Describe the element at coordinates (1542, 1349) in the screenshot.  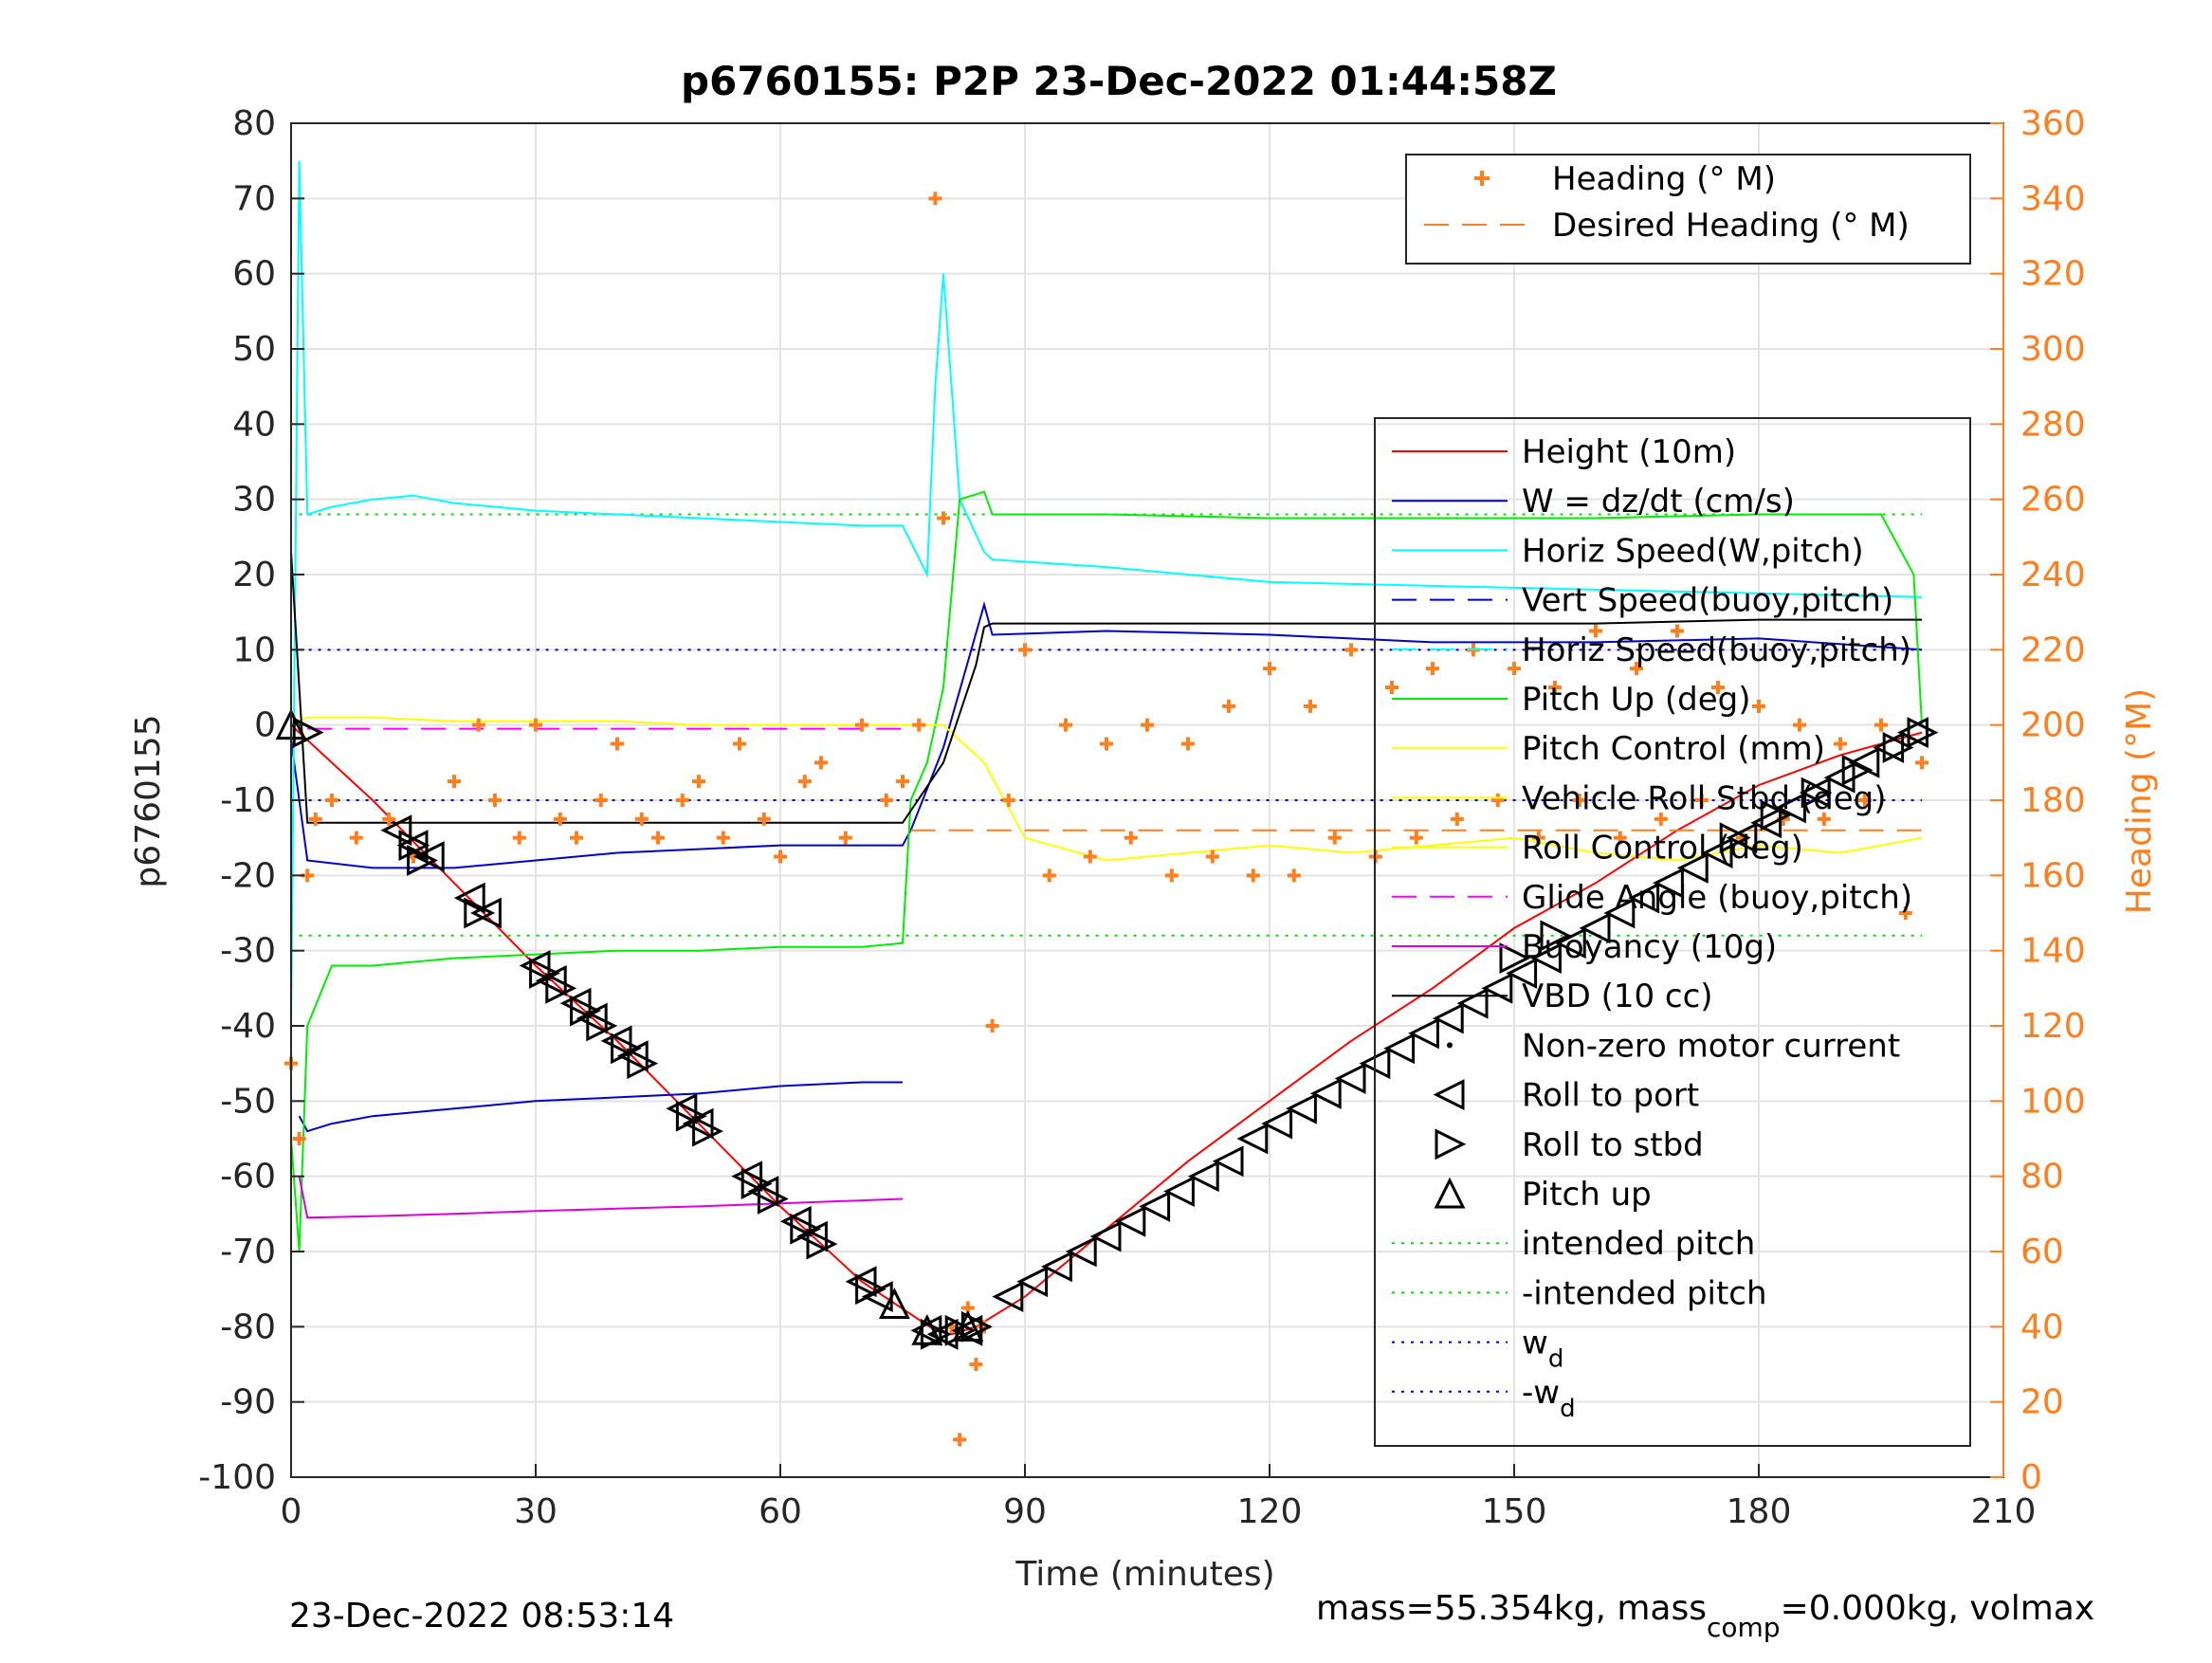
I see `legend-label: wd` at that location.